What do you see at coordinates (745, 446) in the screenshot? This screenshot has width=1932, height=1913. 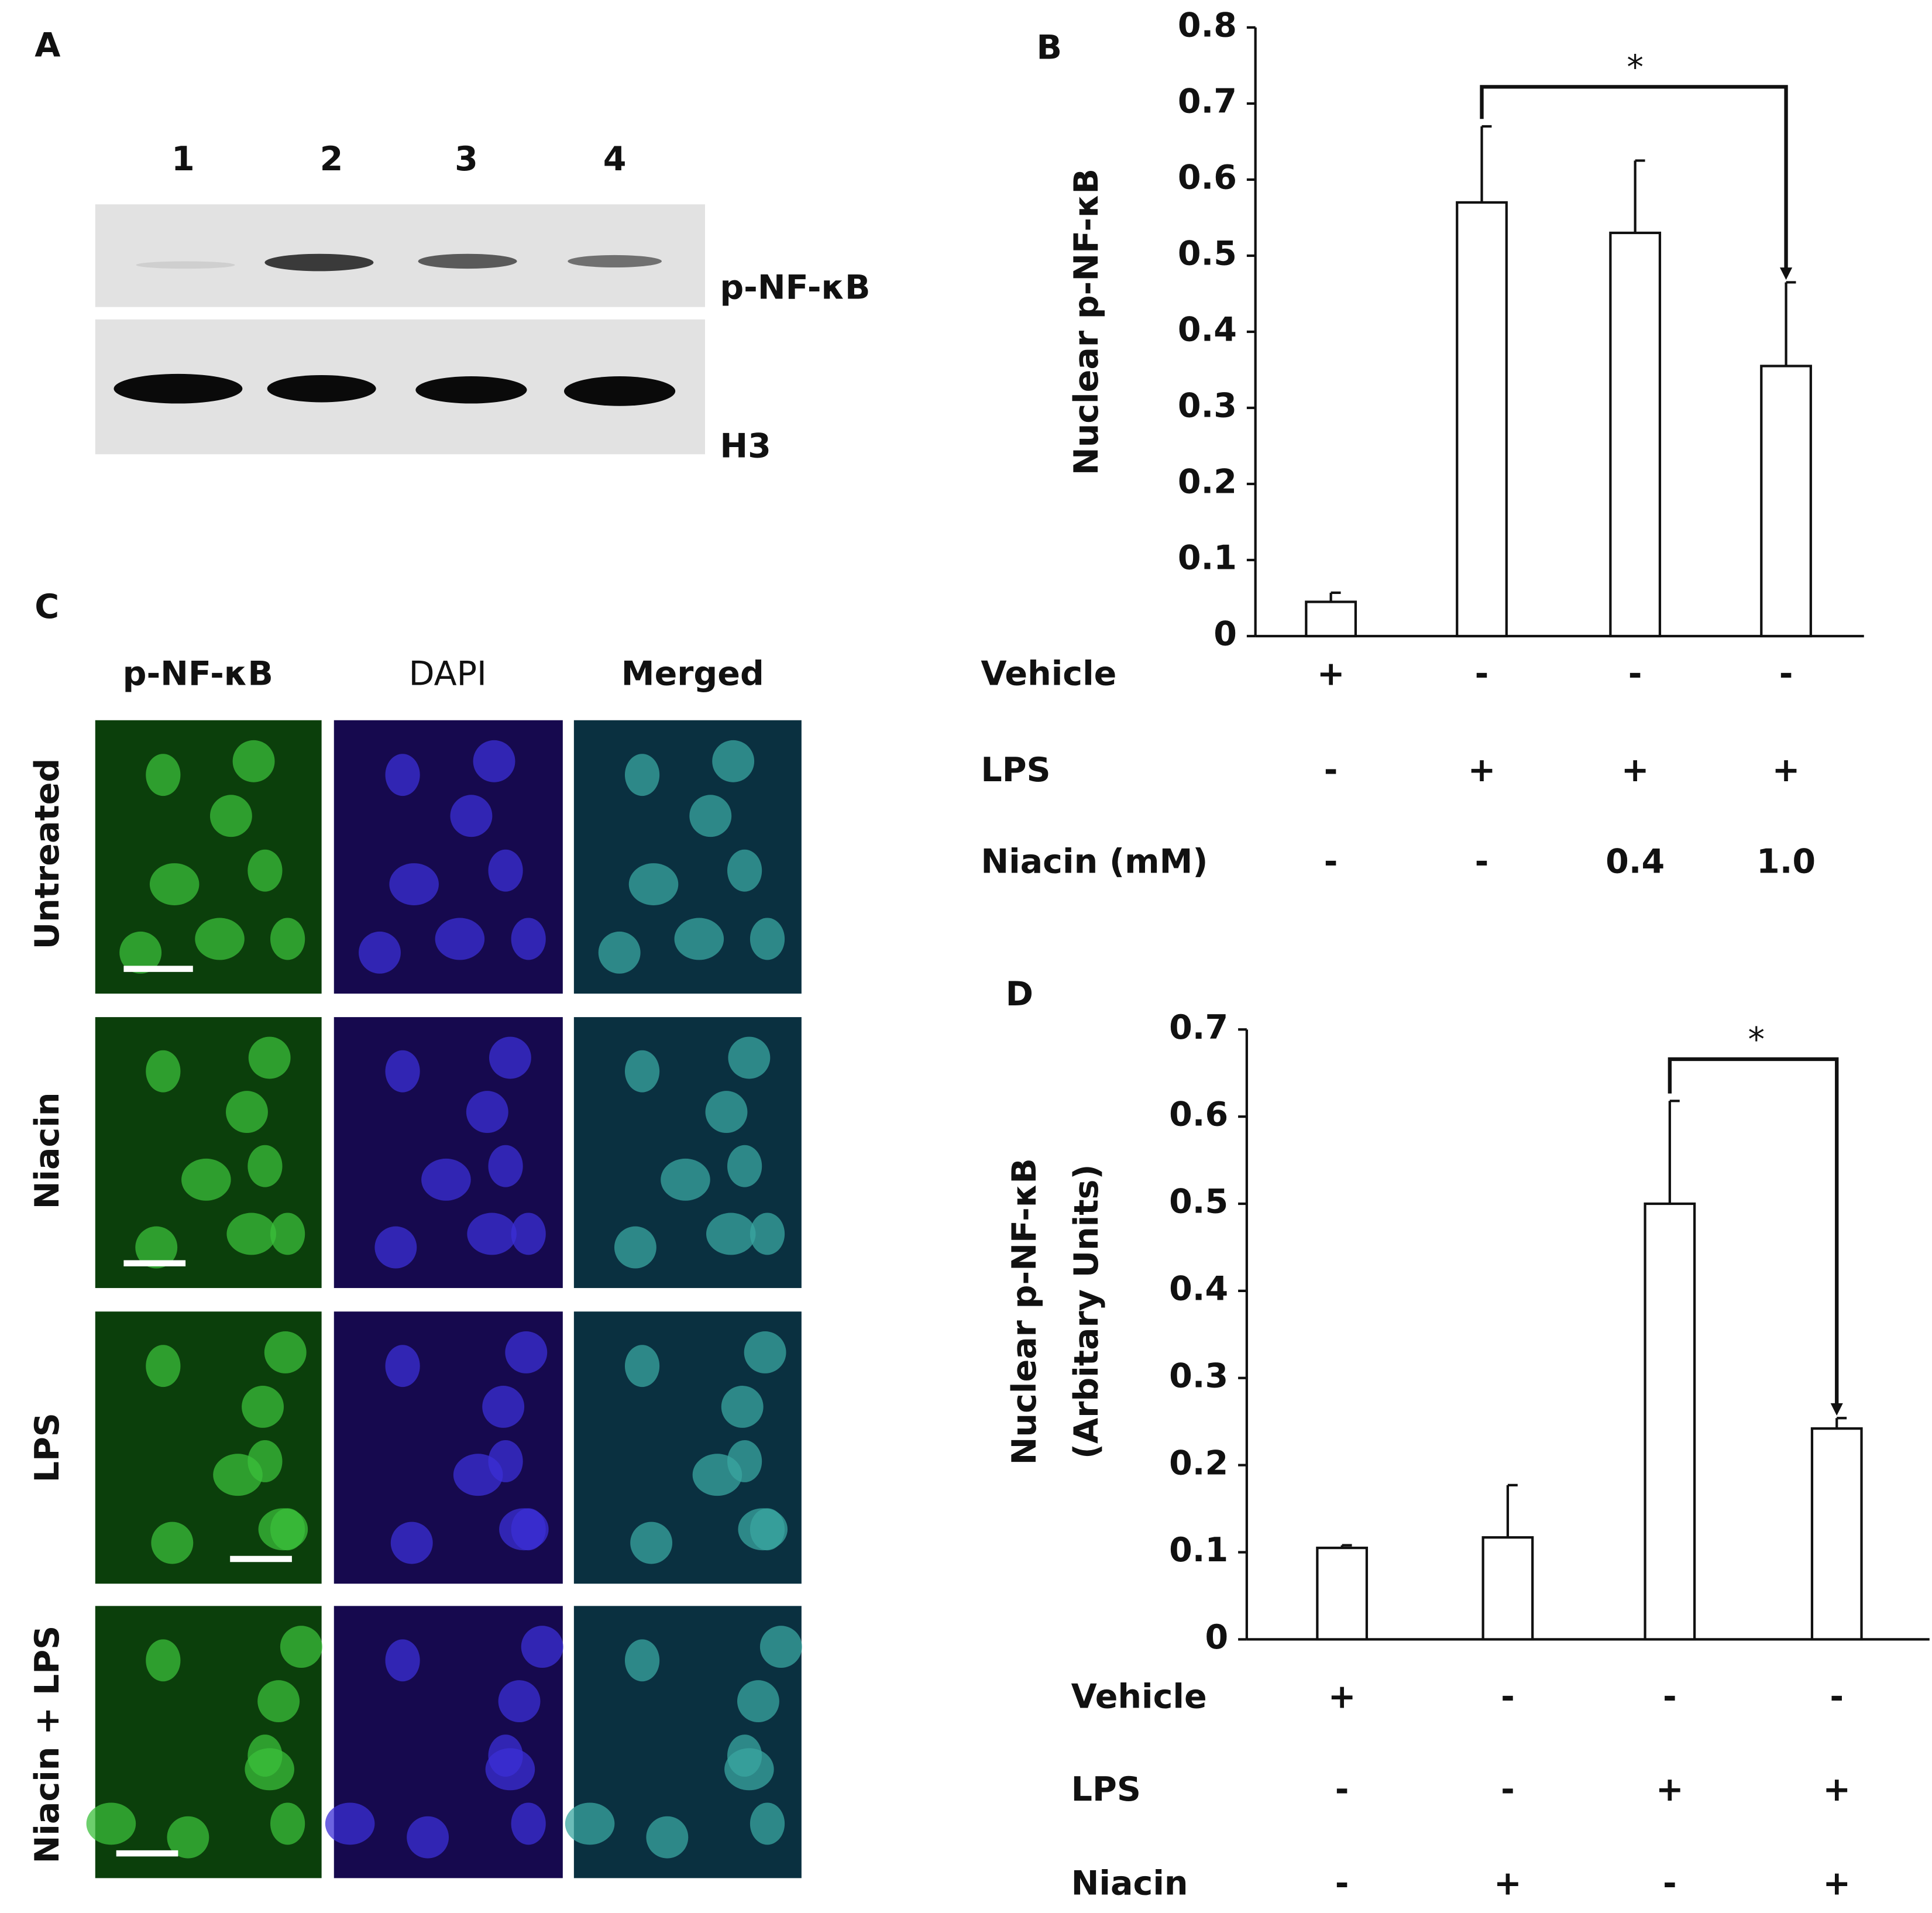 I see `band-label: H3` at bounding box center [745, 446].